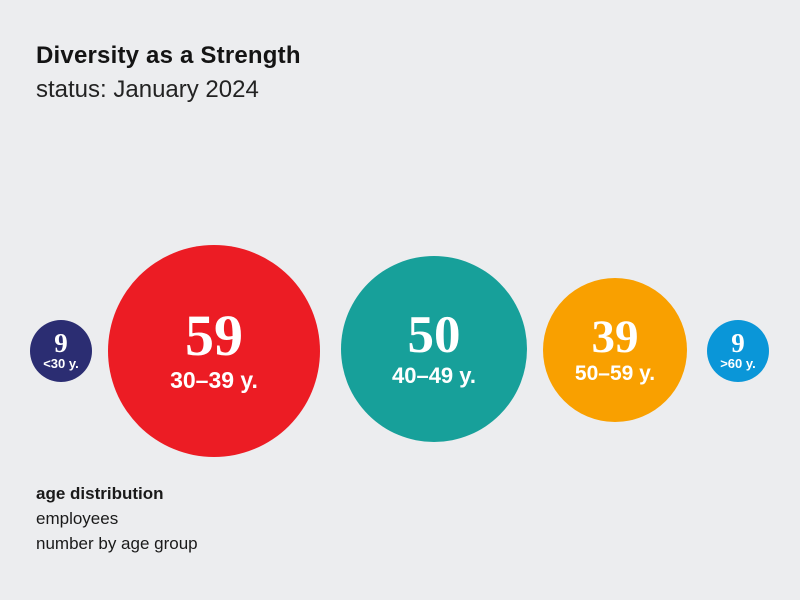  I want to click on bubble-age-40-49: 50 40–49 y., so click(434, 349).